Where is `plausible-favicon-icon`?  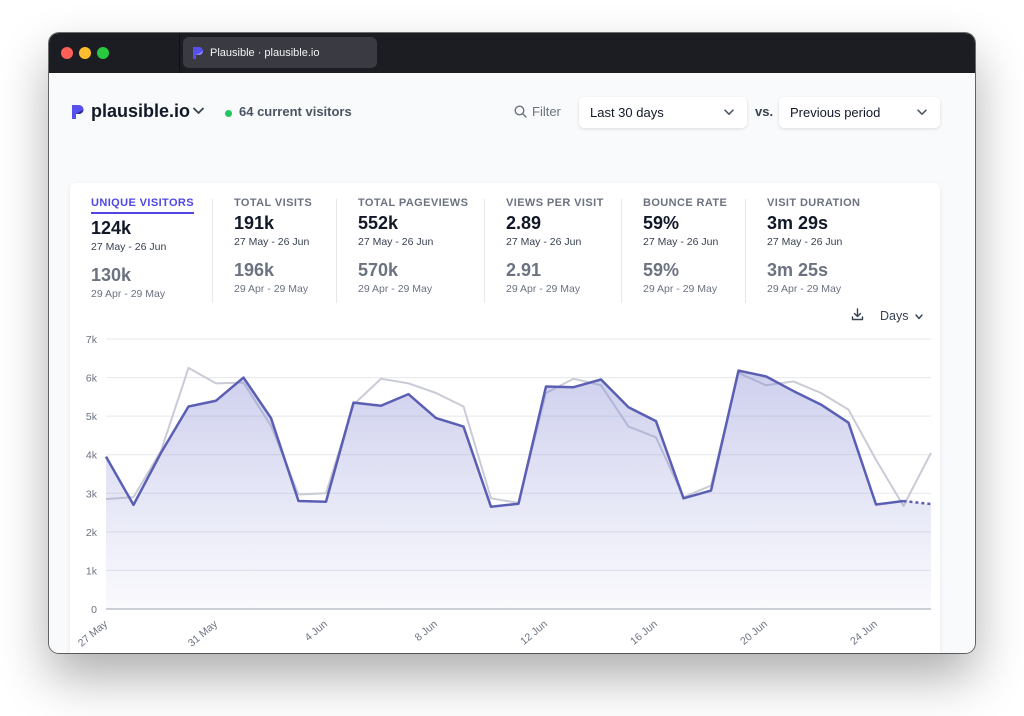
plausible-favicon-icon is located at coordinates (198, 52).